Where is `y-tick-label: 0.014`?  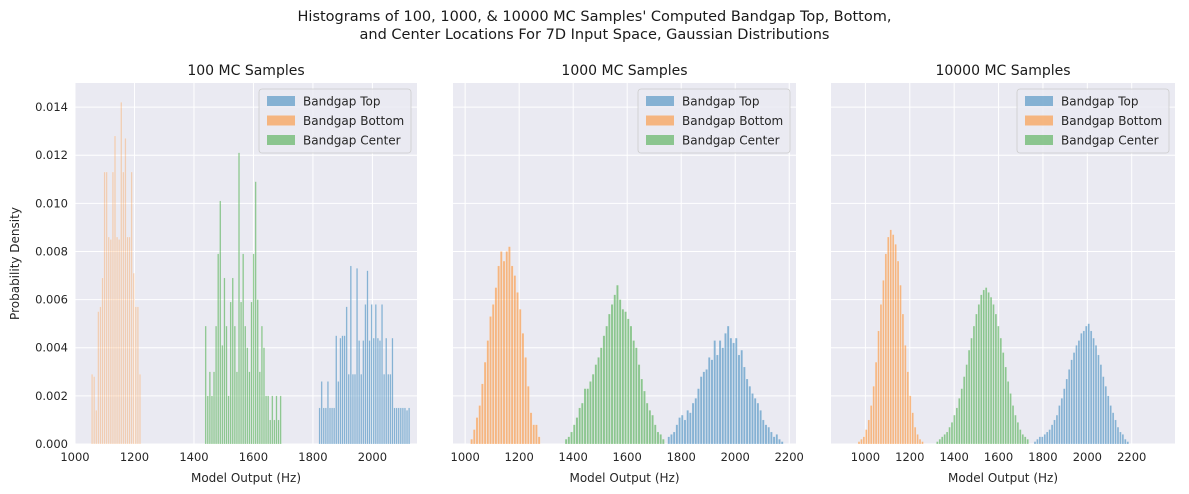
y-tick-label: 0.014 is located at coordinates (51, 107).